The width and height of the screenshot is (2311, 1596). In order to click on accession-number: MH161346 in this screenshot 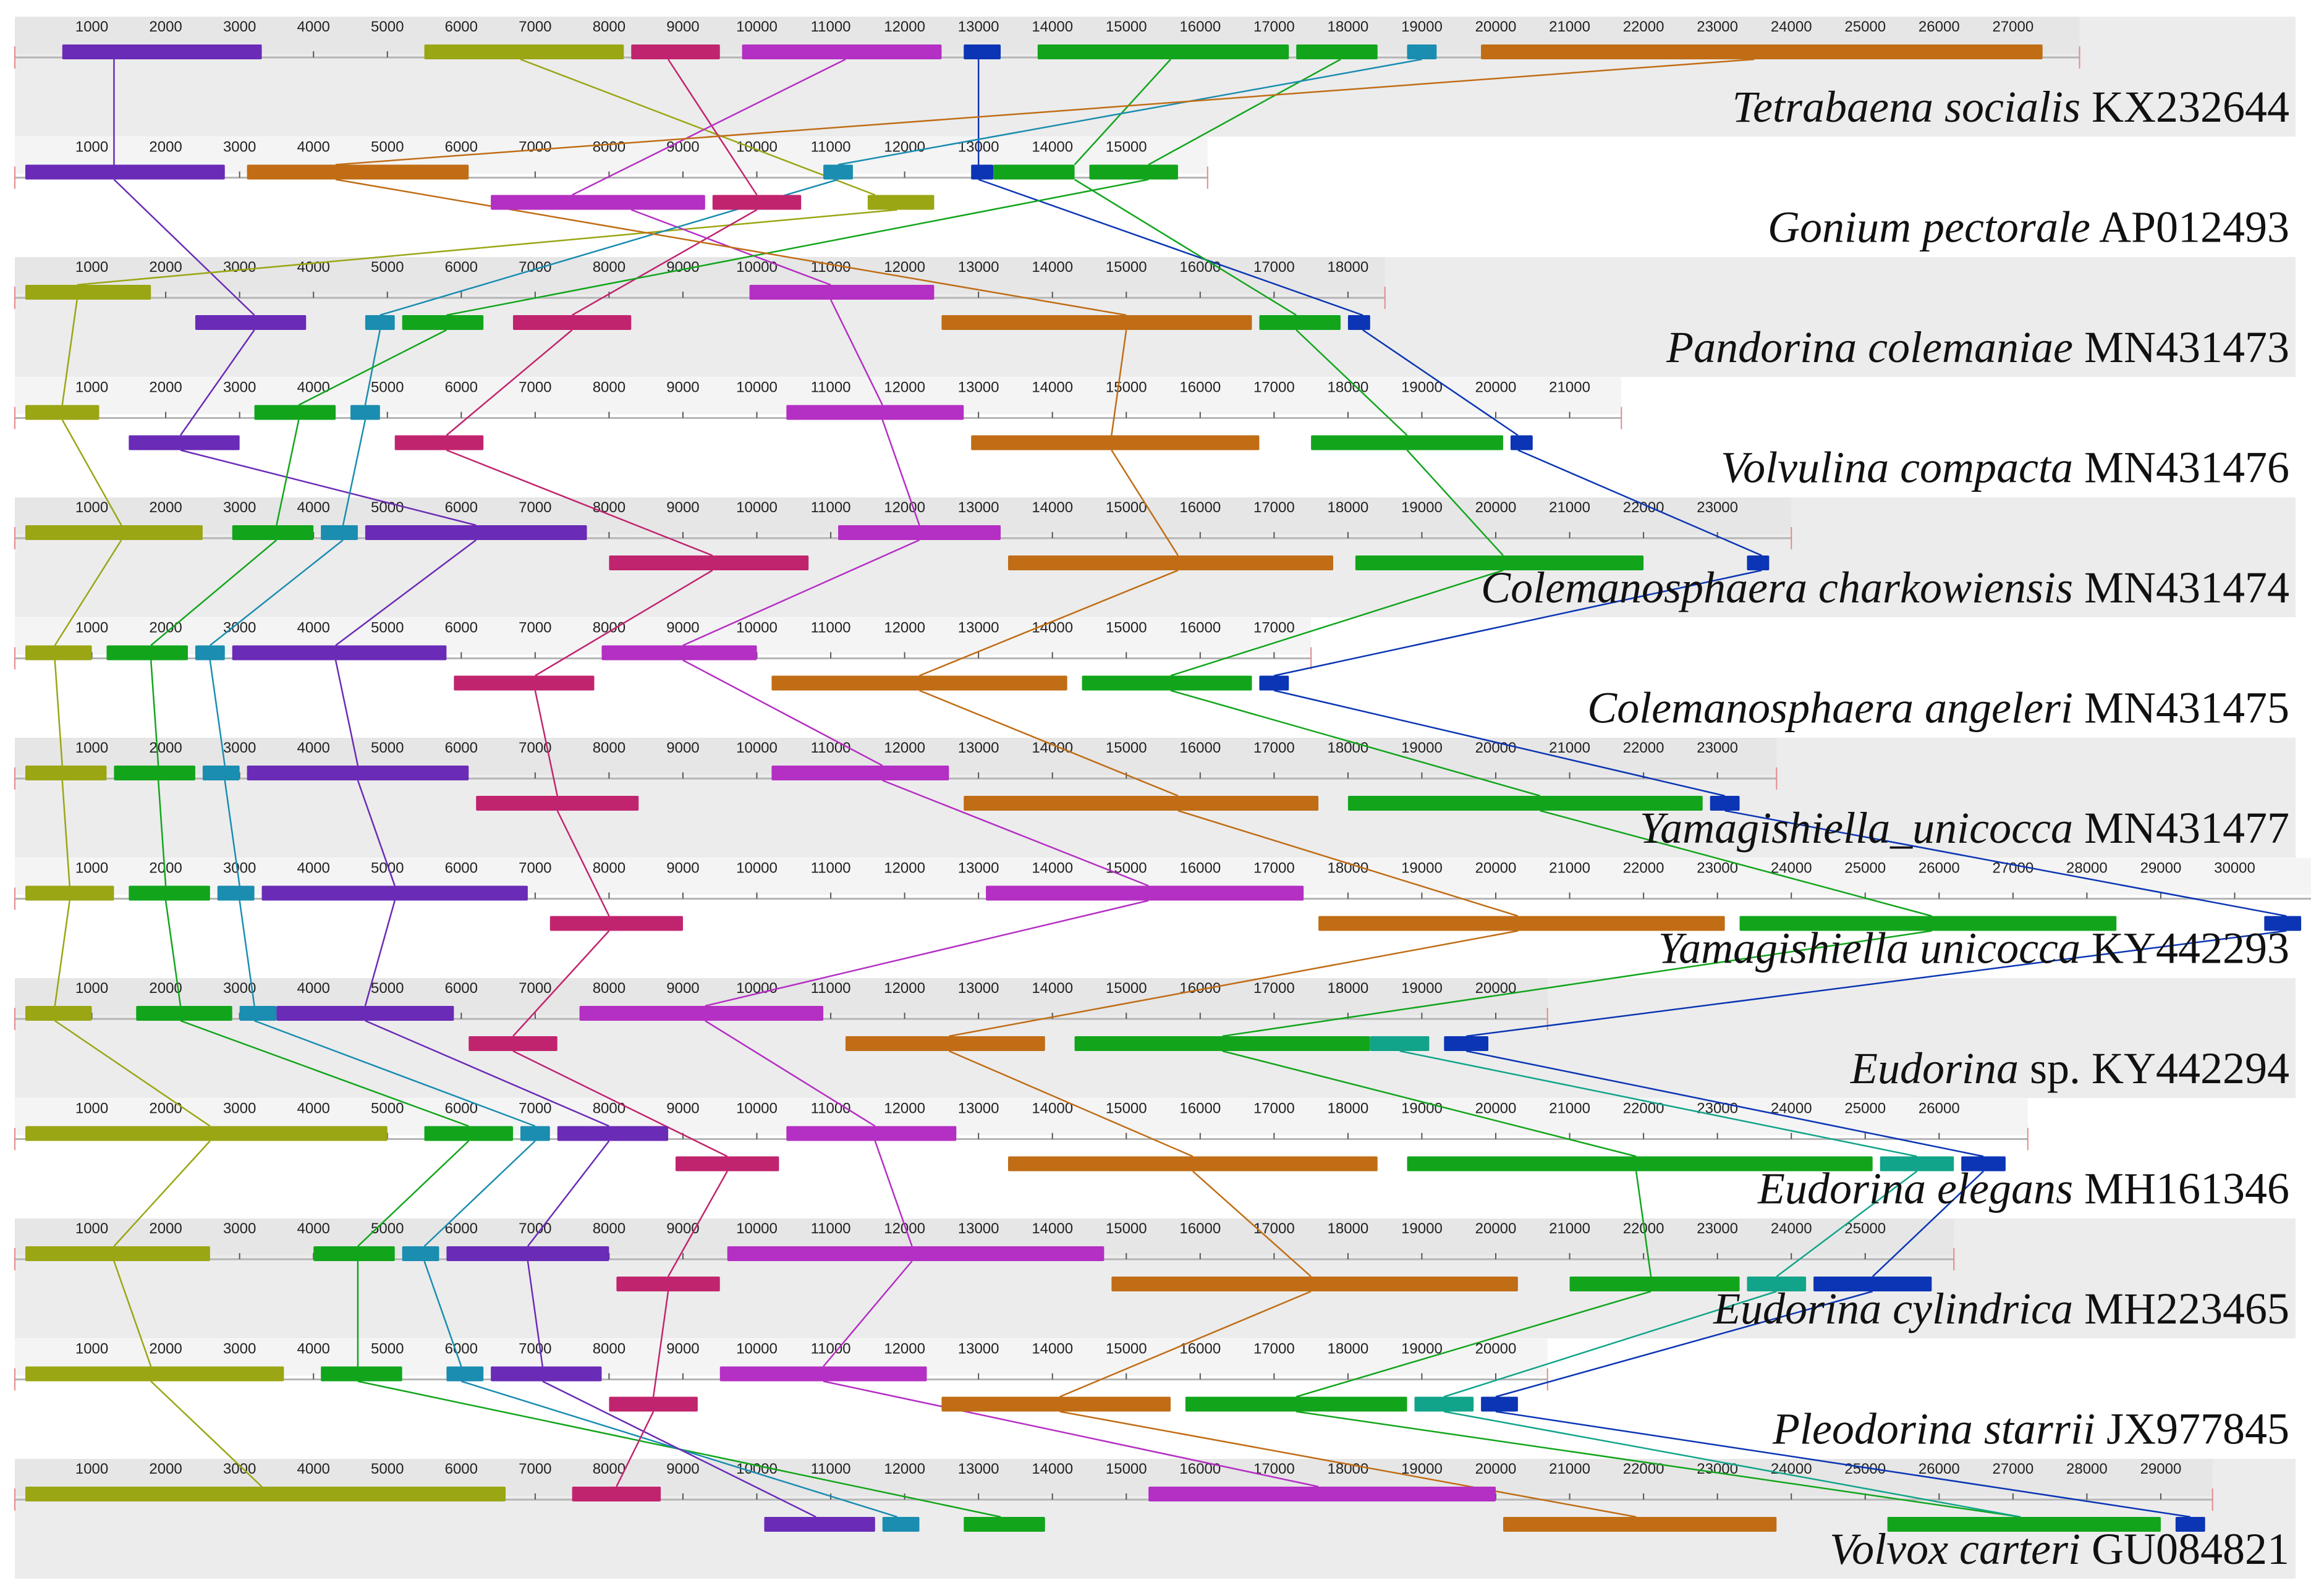, I will do `click(2181, 1189)`.